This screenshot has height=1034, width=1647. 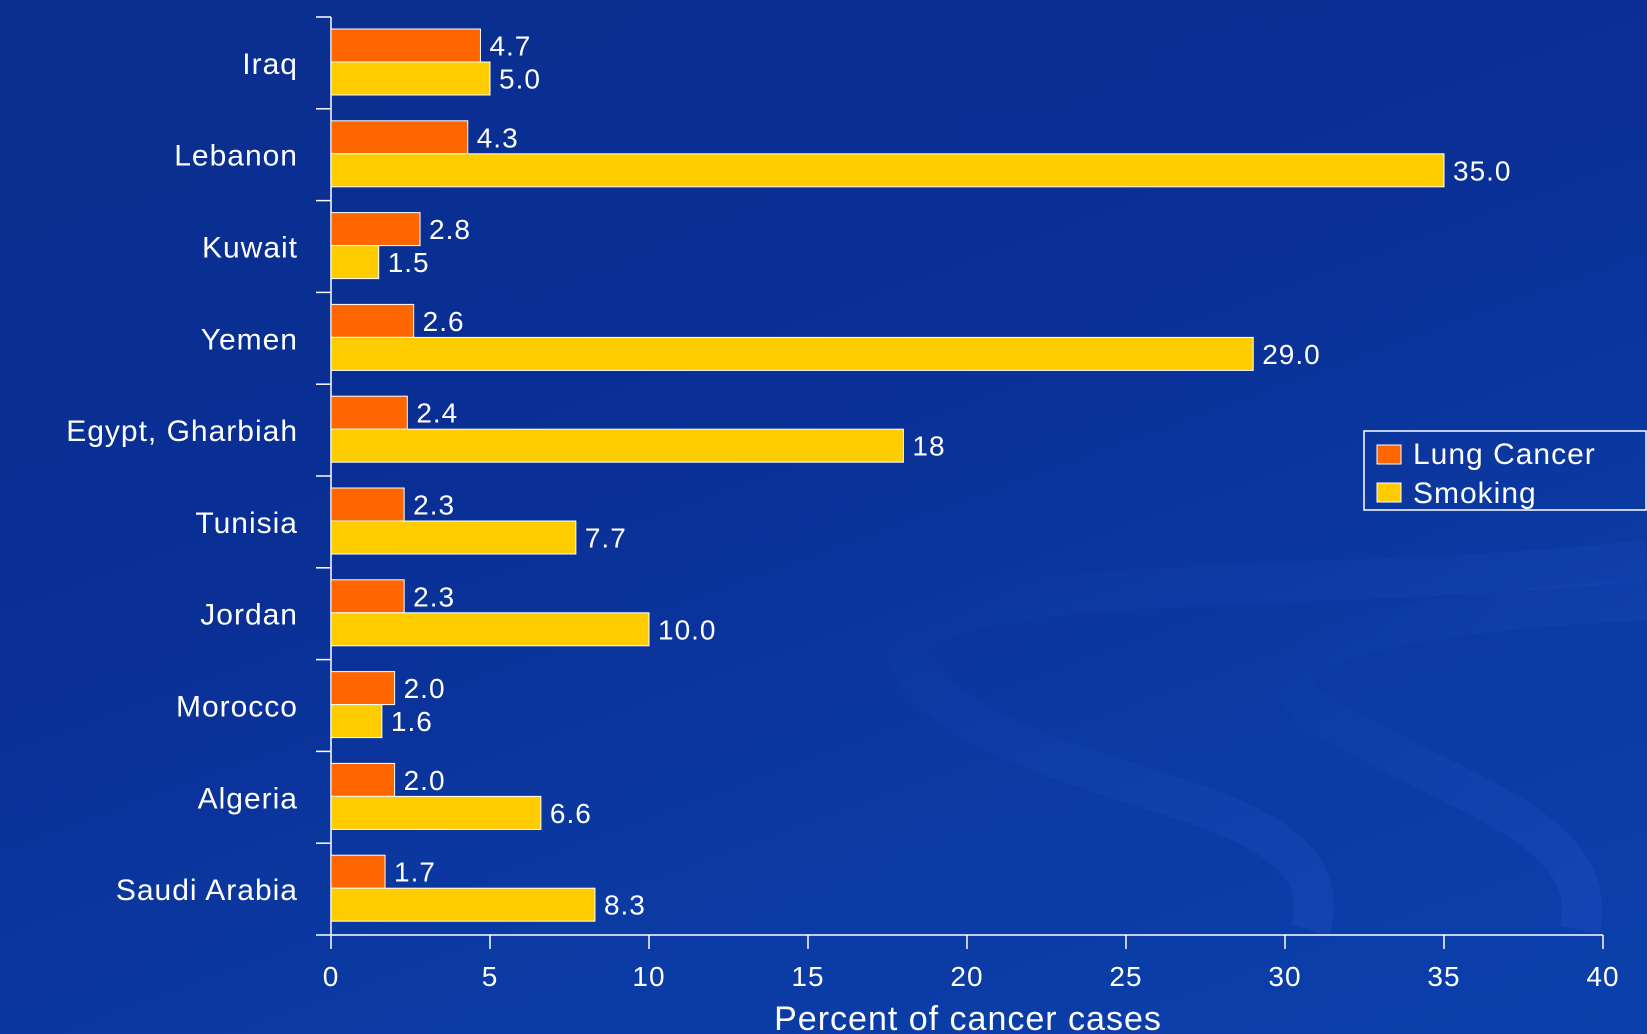 I want to click on legend-label-smoking: Smoking, so click(x=1475, y=493).